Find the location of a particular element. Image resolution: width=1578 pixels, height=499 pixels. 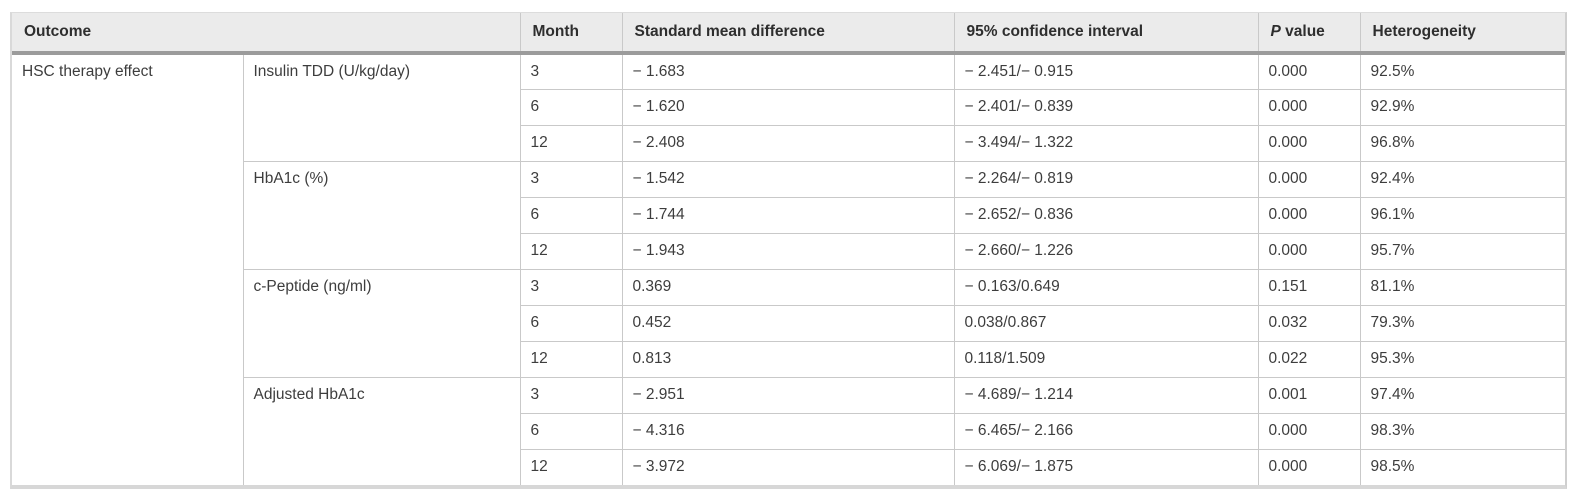

cell-ci: 0.118/1.509 is located at coordinates (1106, 359).